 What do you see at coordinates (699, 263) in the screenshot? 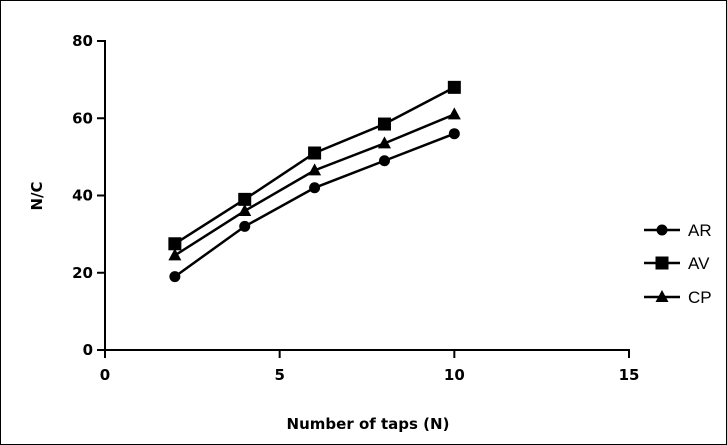
I see `legend-label: AV` at bounding box center [699, 263].